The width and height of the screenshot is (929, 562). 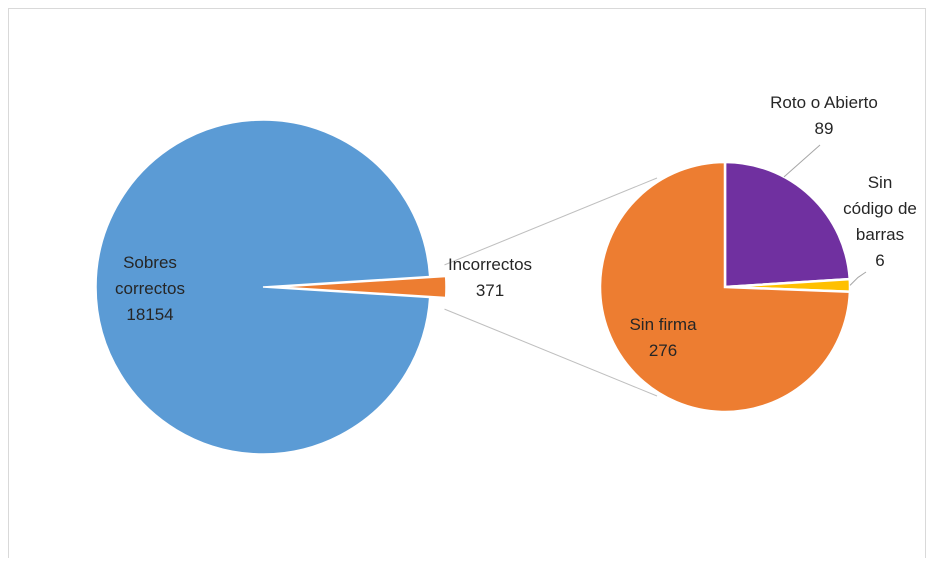 What do you see at coordinates (551, 287) in the screenshot?
I see `connector-lines` at bounding box center [551, 287].